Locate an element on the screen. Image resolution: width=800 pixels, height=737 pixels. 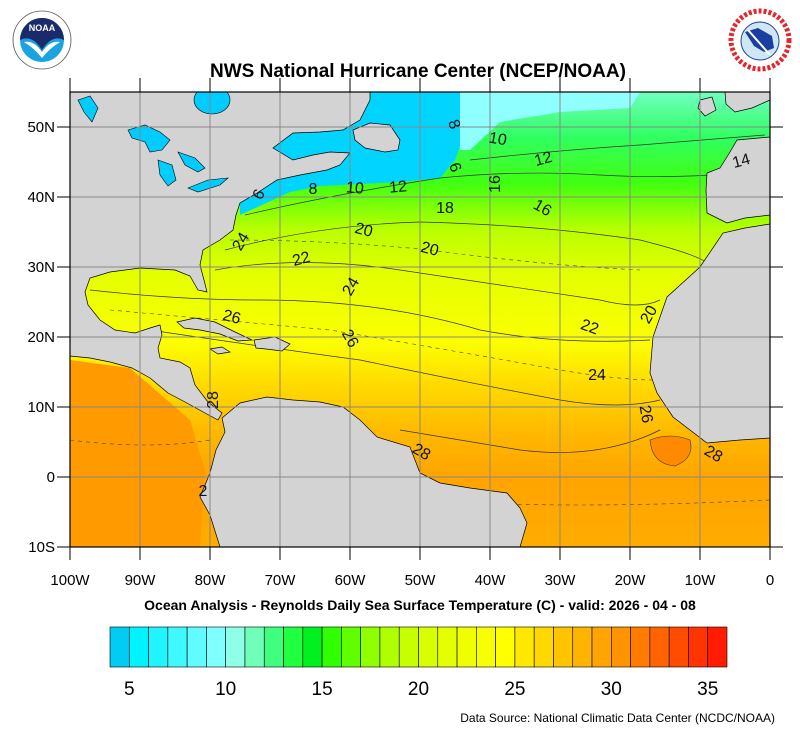
x-tick-label: 0 is located at coordinates (770, 580).